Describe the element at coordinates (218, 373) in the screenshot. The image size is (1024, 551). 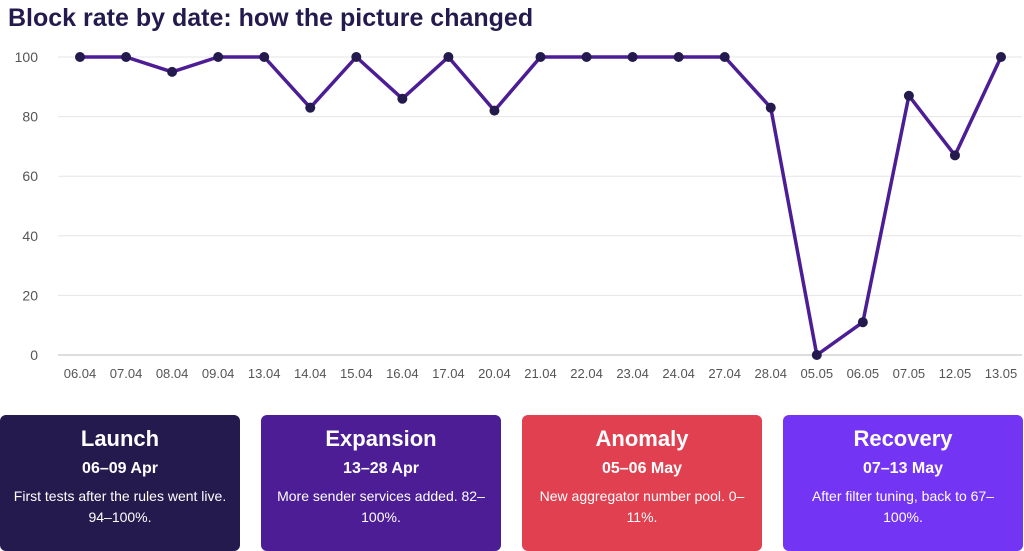
I see `x-tick-label: 09.04` at that location.